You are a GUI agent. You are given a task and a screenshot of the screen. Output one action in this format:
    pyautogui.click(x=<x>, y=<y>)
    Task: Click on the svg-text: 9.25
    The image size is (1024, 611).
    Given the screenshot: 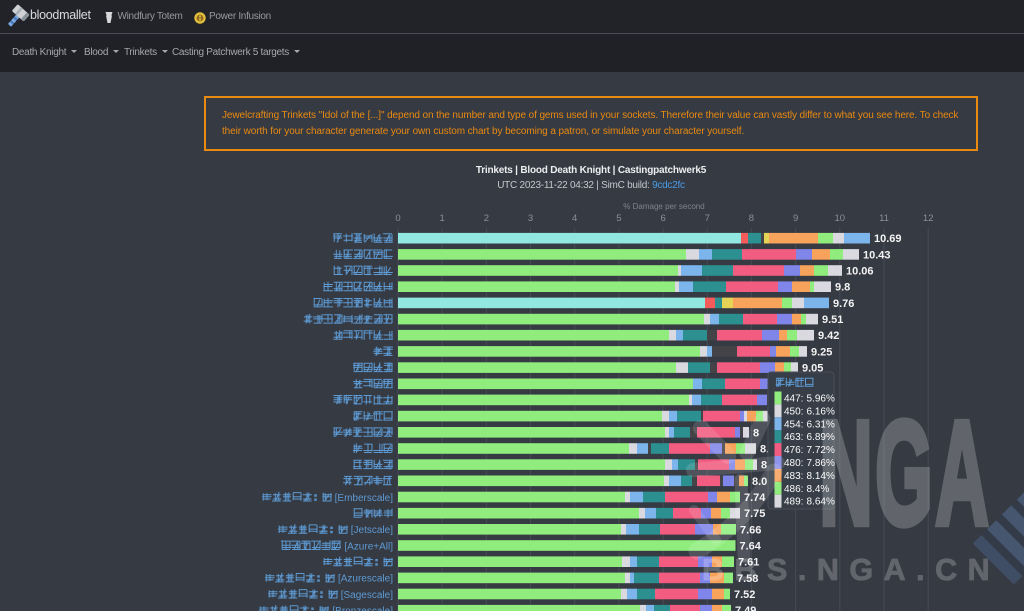 What is the action you would take?
    pyautogui.click(x=821, y=352)
    